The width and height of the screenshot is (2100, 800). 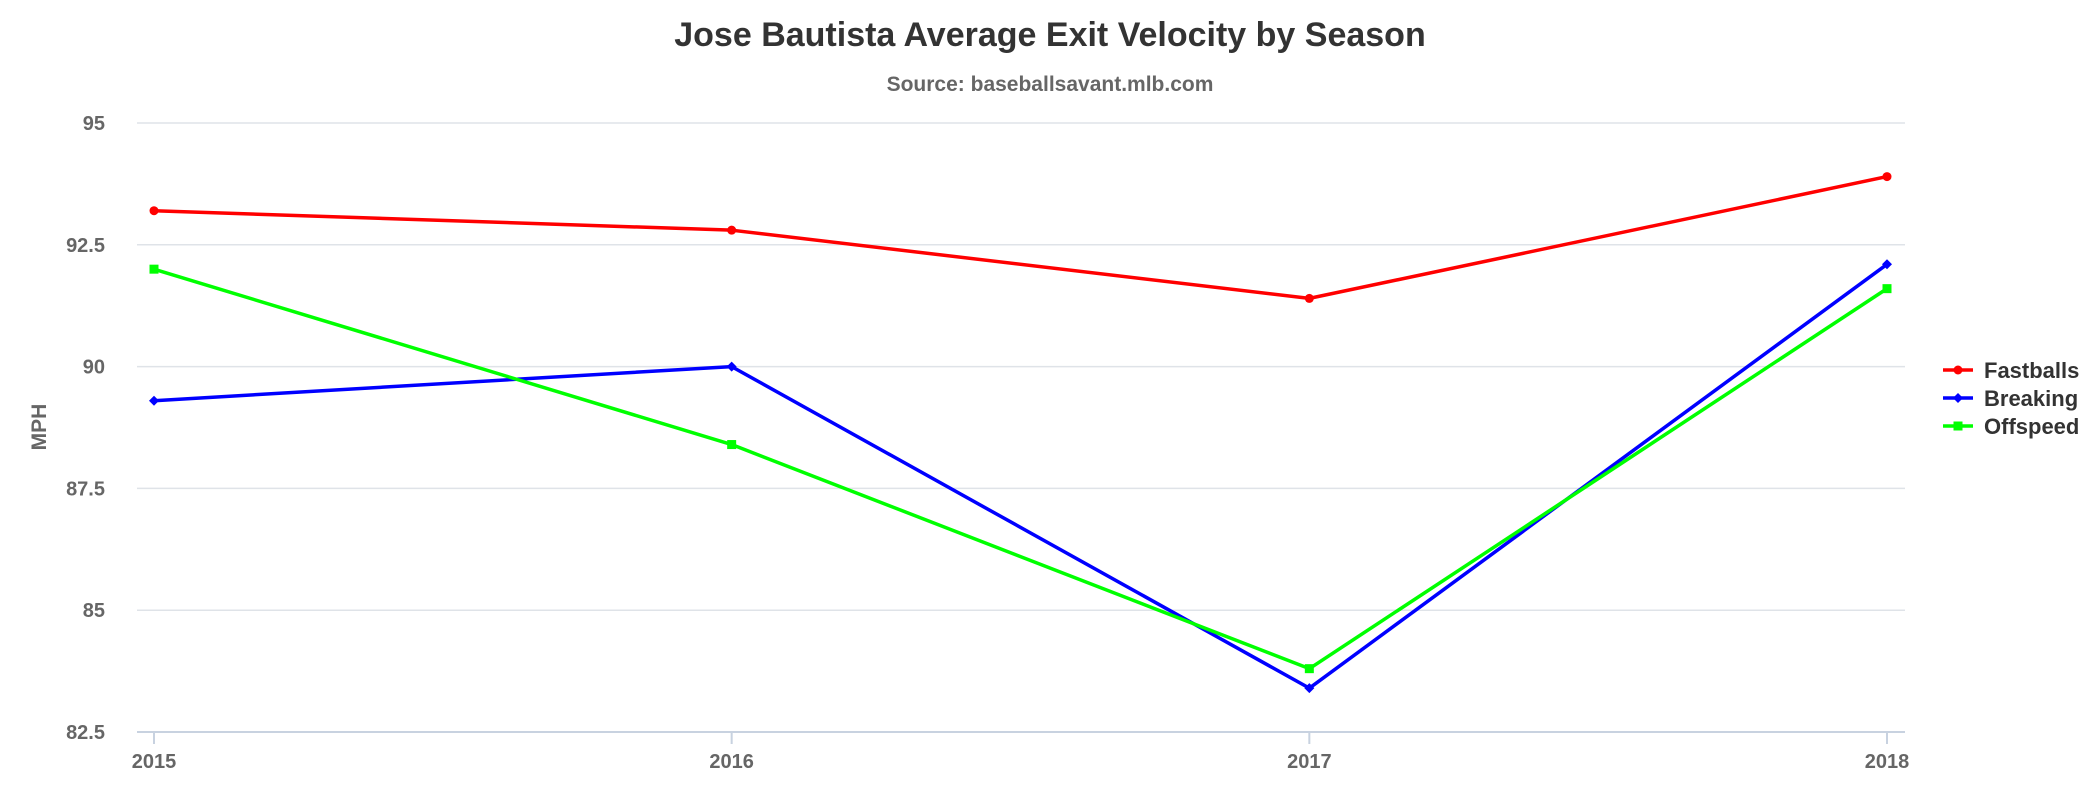 What do you see at coordinates (94, 611) in the screenshot?
I see `y-tick-label: 85` at bounding box center [94, 611].